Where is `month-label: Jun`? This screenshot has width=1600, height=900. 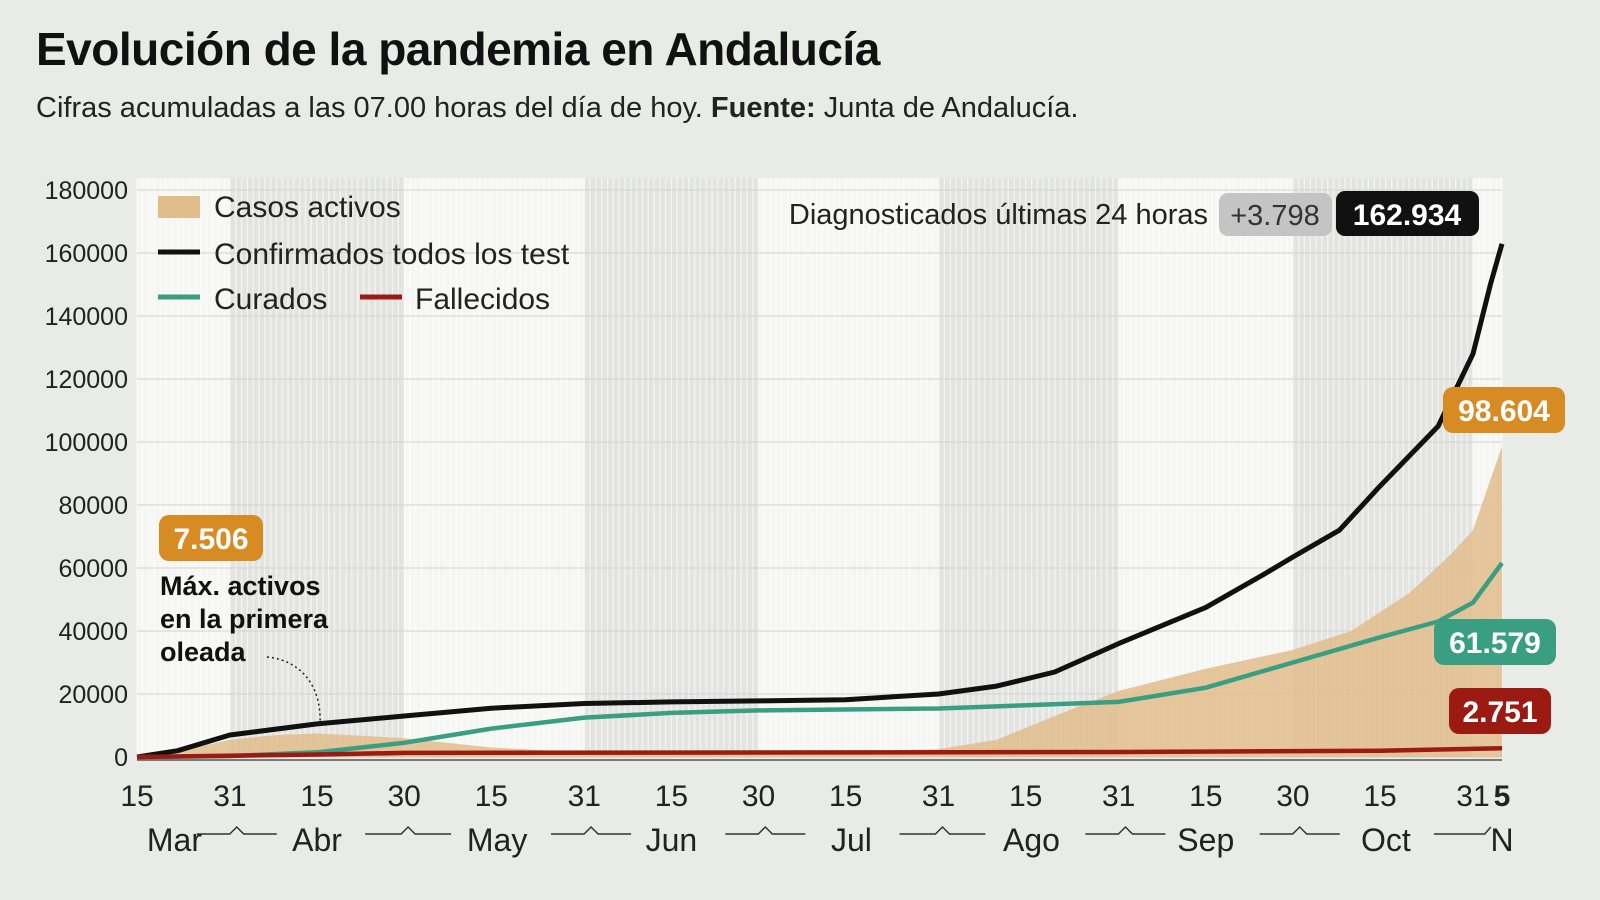
month-label: Jun is located at coordinates (672, 840).